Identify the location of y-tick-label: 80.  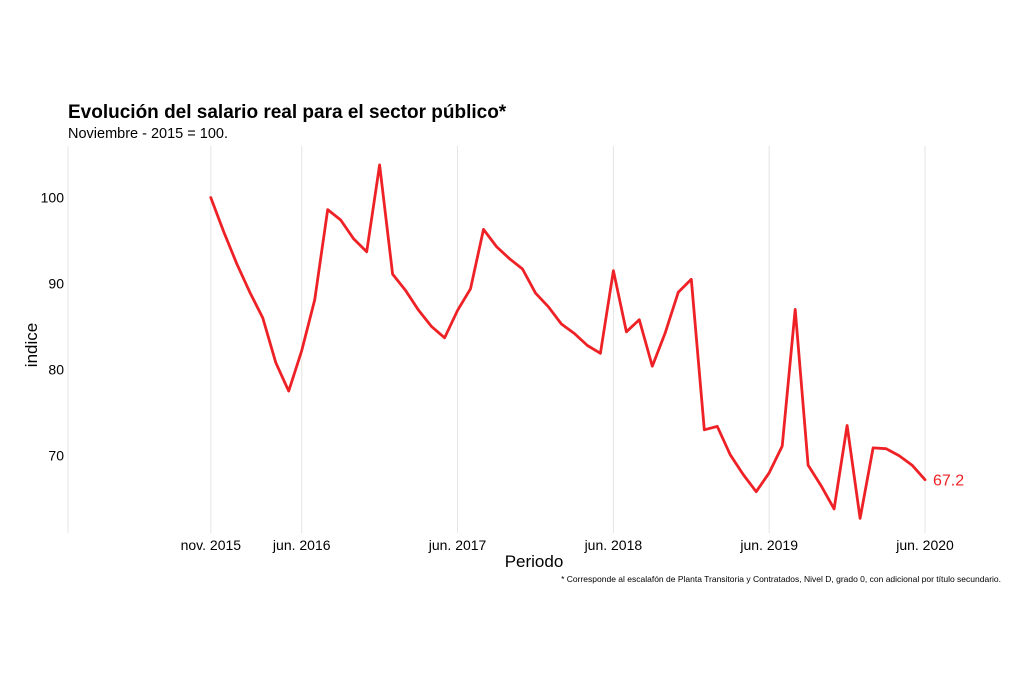
(56, 370).